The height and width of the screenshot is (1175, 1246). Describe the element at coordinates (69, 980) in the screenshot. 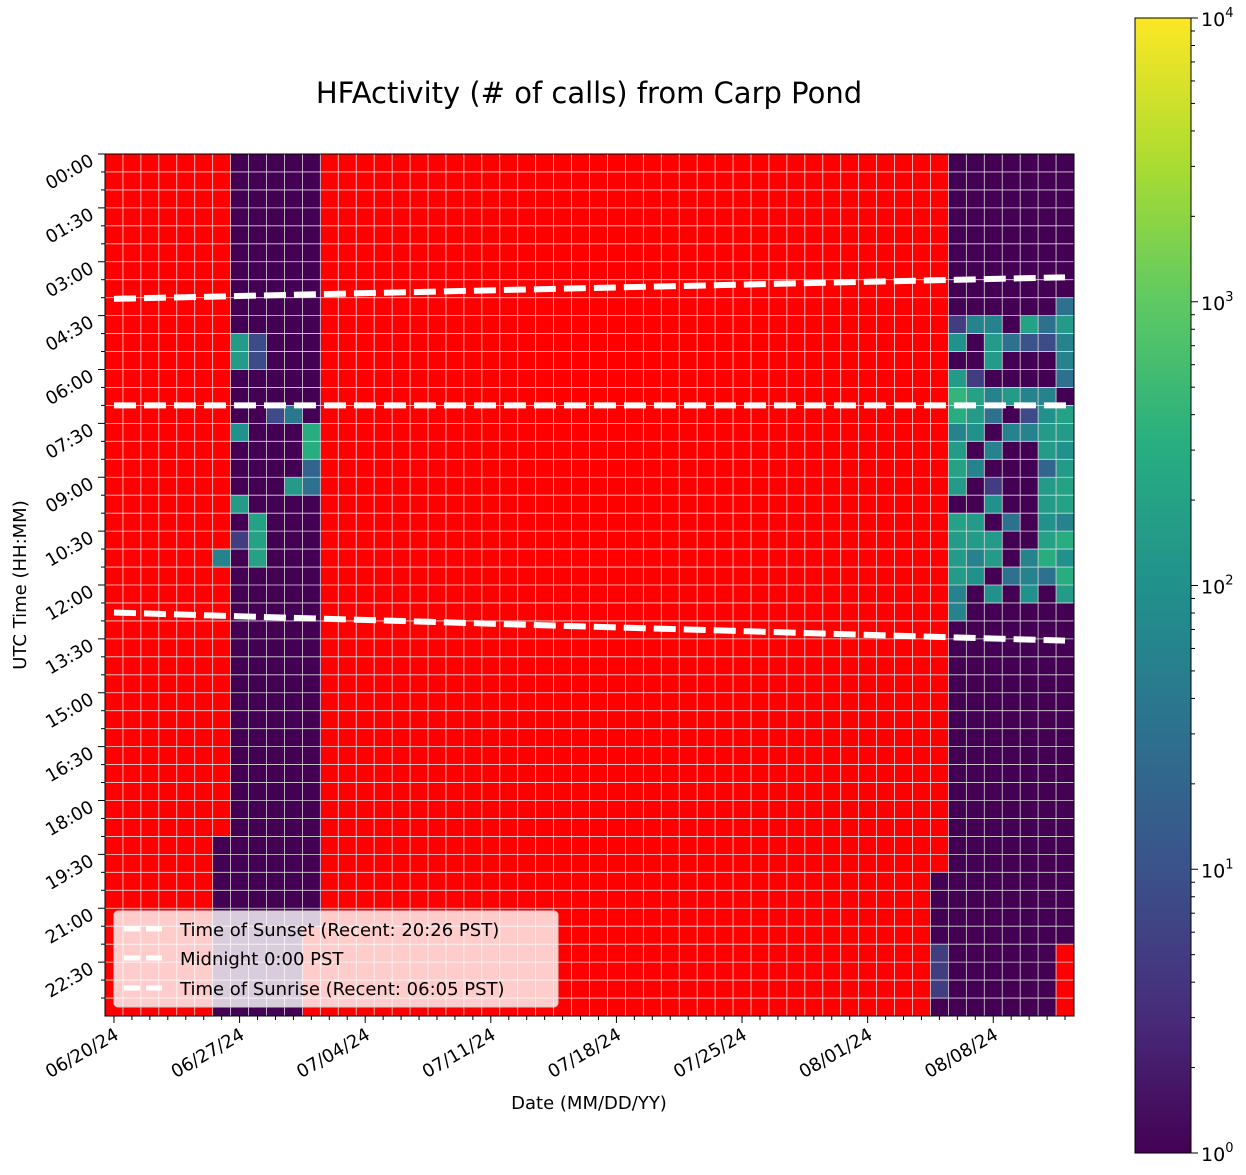

I see `y-tick-label: 22:30` at that location.